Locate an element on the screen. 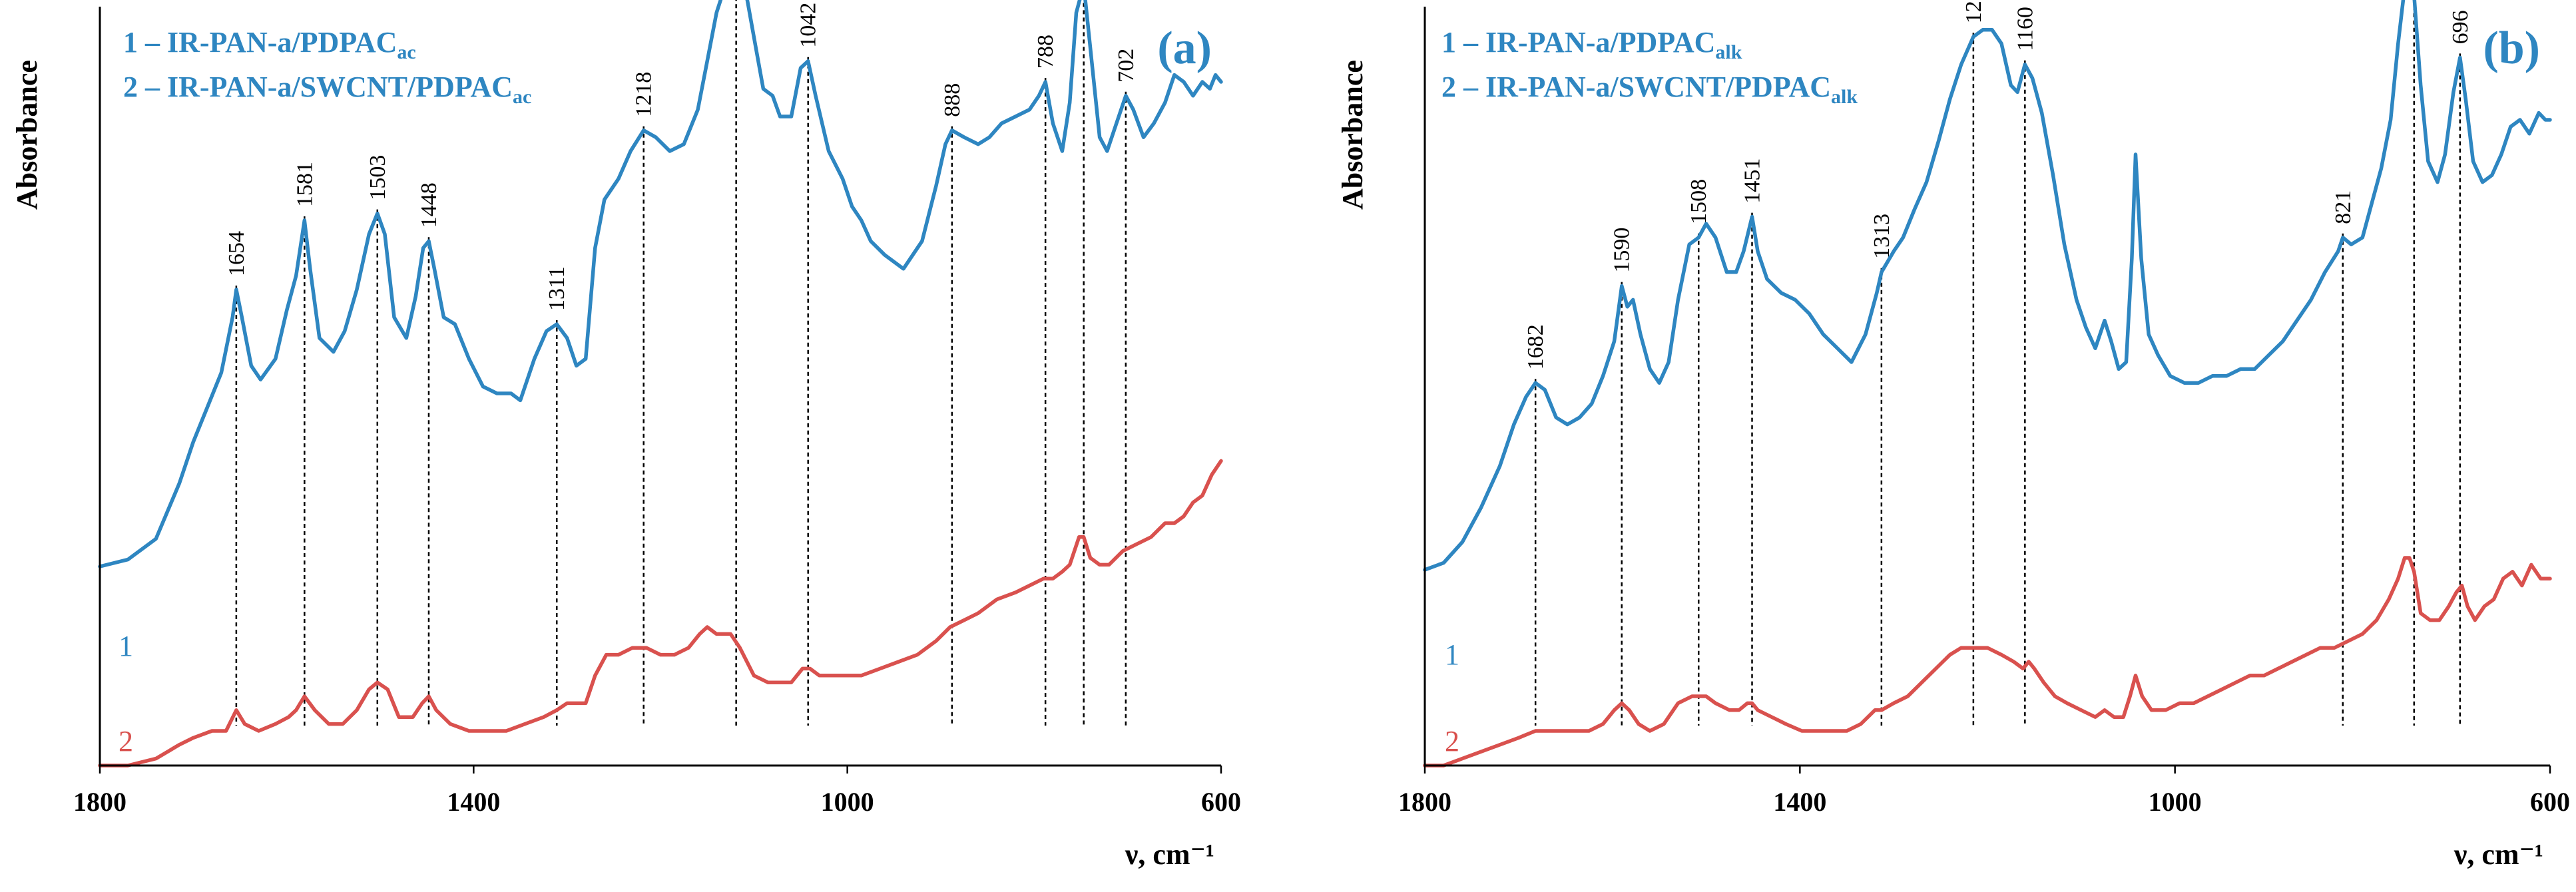 This screenshot has height=892, width=2576. peak-label-1448: 1448 is located at coordinates (429, 205).